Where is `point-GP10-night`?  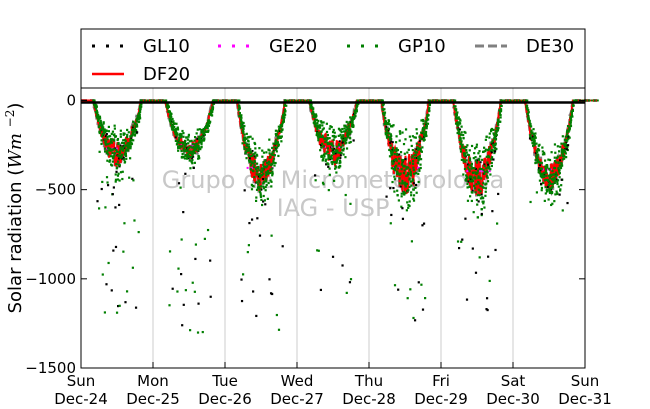 point-GP10-night is located at coordinates (369, 100).